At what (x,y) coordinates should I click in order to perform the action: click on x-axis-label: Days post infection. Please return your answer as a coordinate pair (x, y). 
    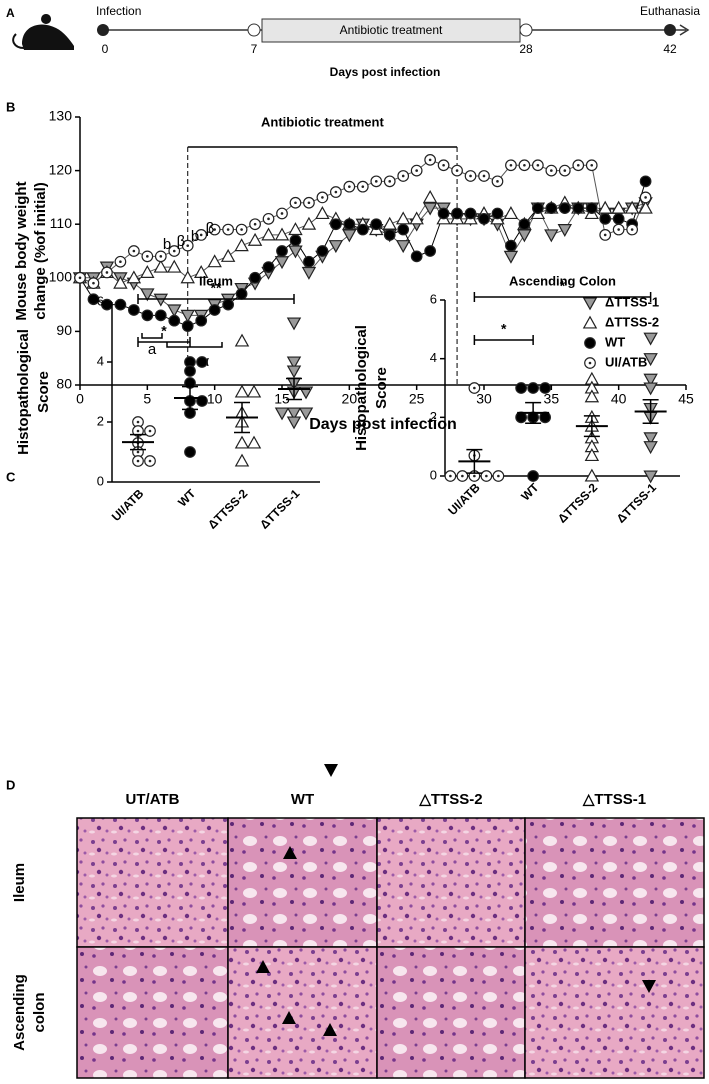
    Looking at the image, I should click on (383, 424).